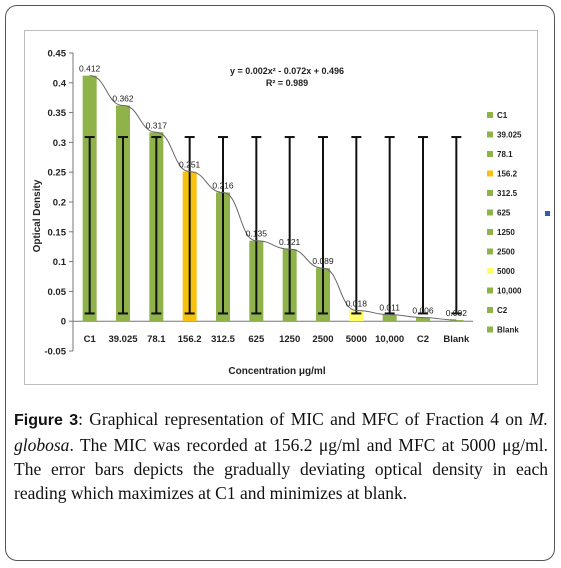 This screenshot has width=561, height=568. Describe the element at coordinates (506, 252) in the screenshot. I see `legend-label: 2500` at that location.